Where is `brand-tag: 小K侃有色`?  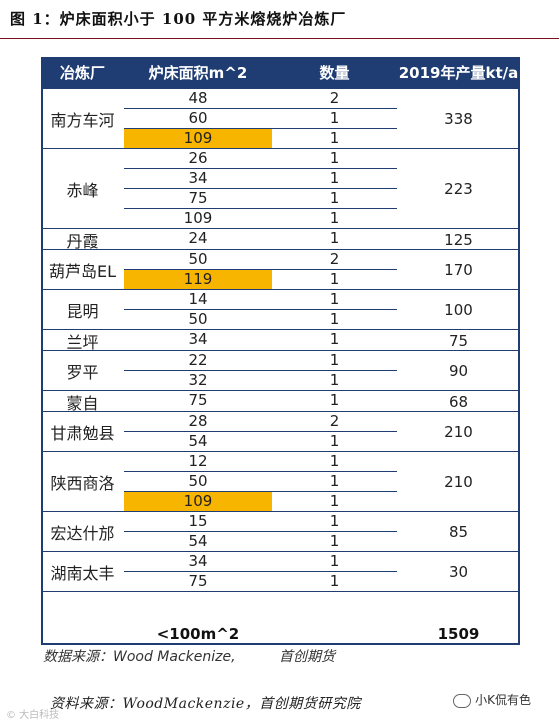
brand-tag: 小K侃有色 is located at coordinates (492, 699).